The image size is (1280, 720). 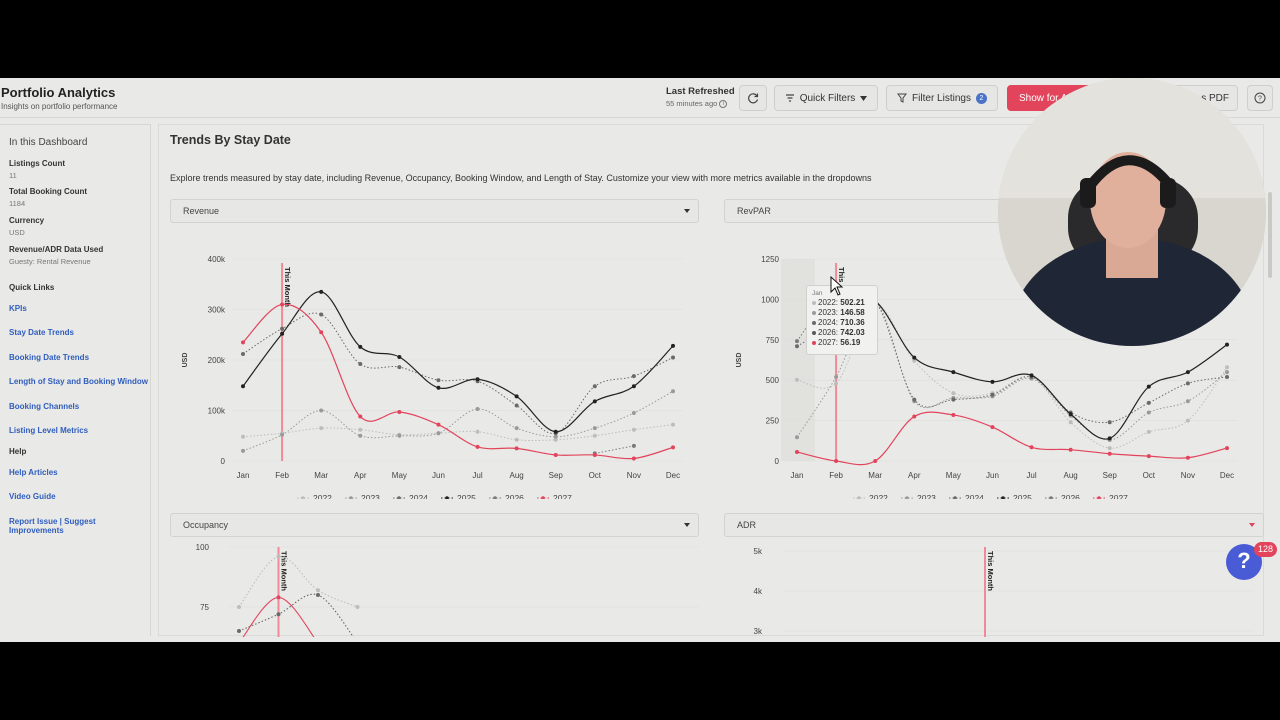 I want to click on tooltip-series-label: 2027:, so click(x=829, y=342).